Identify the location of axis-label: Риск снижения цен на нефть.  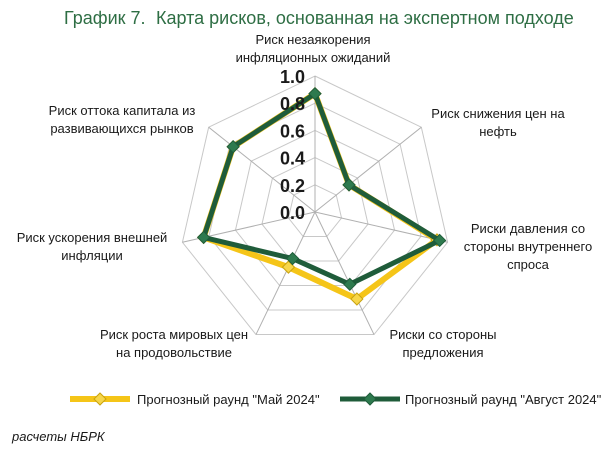
(498, 122).